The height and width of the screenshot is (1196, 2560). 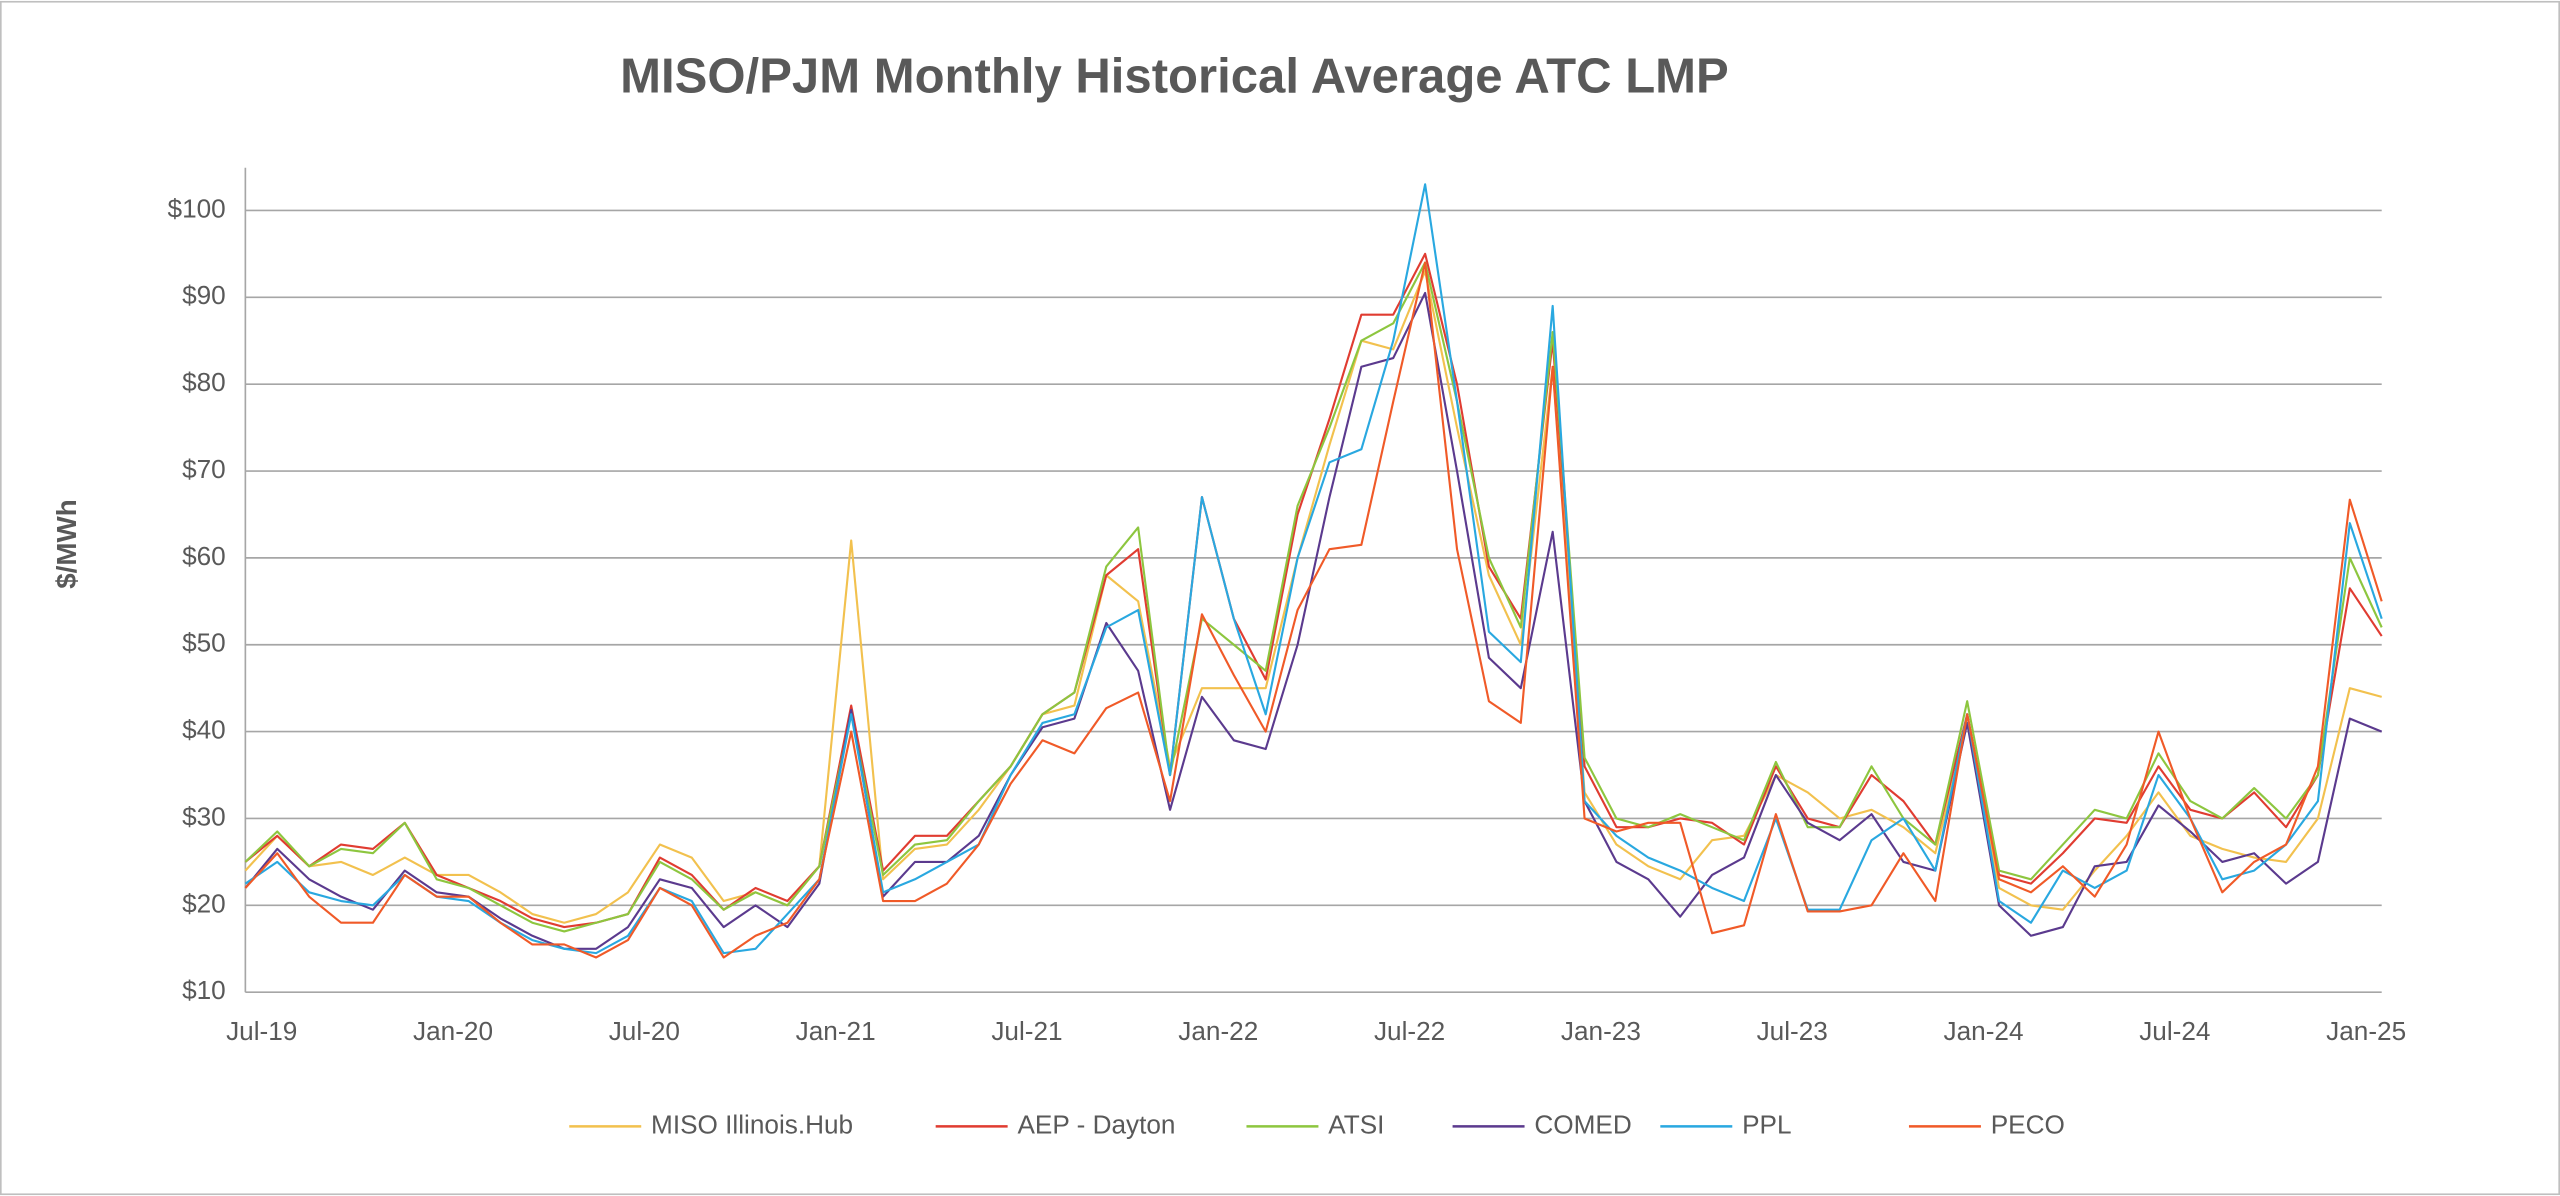 I want to click on x-tick-label: Jan-21, so click(x=836, y=1031).